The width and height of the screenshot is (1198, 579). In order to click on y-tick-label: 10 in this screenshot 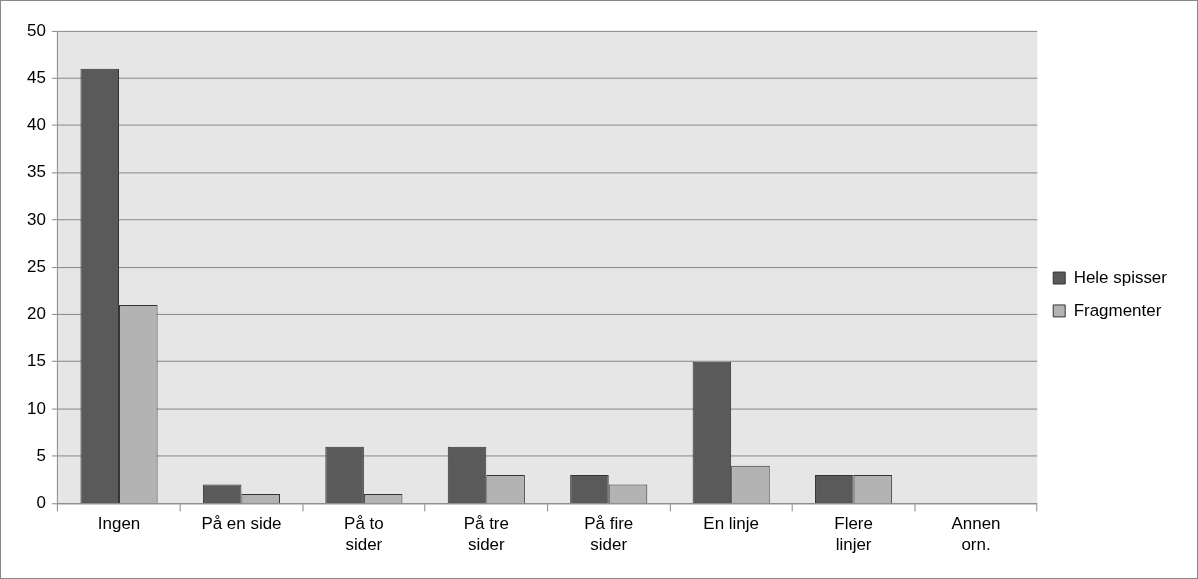, I will do `click(36, 408)`.